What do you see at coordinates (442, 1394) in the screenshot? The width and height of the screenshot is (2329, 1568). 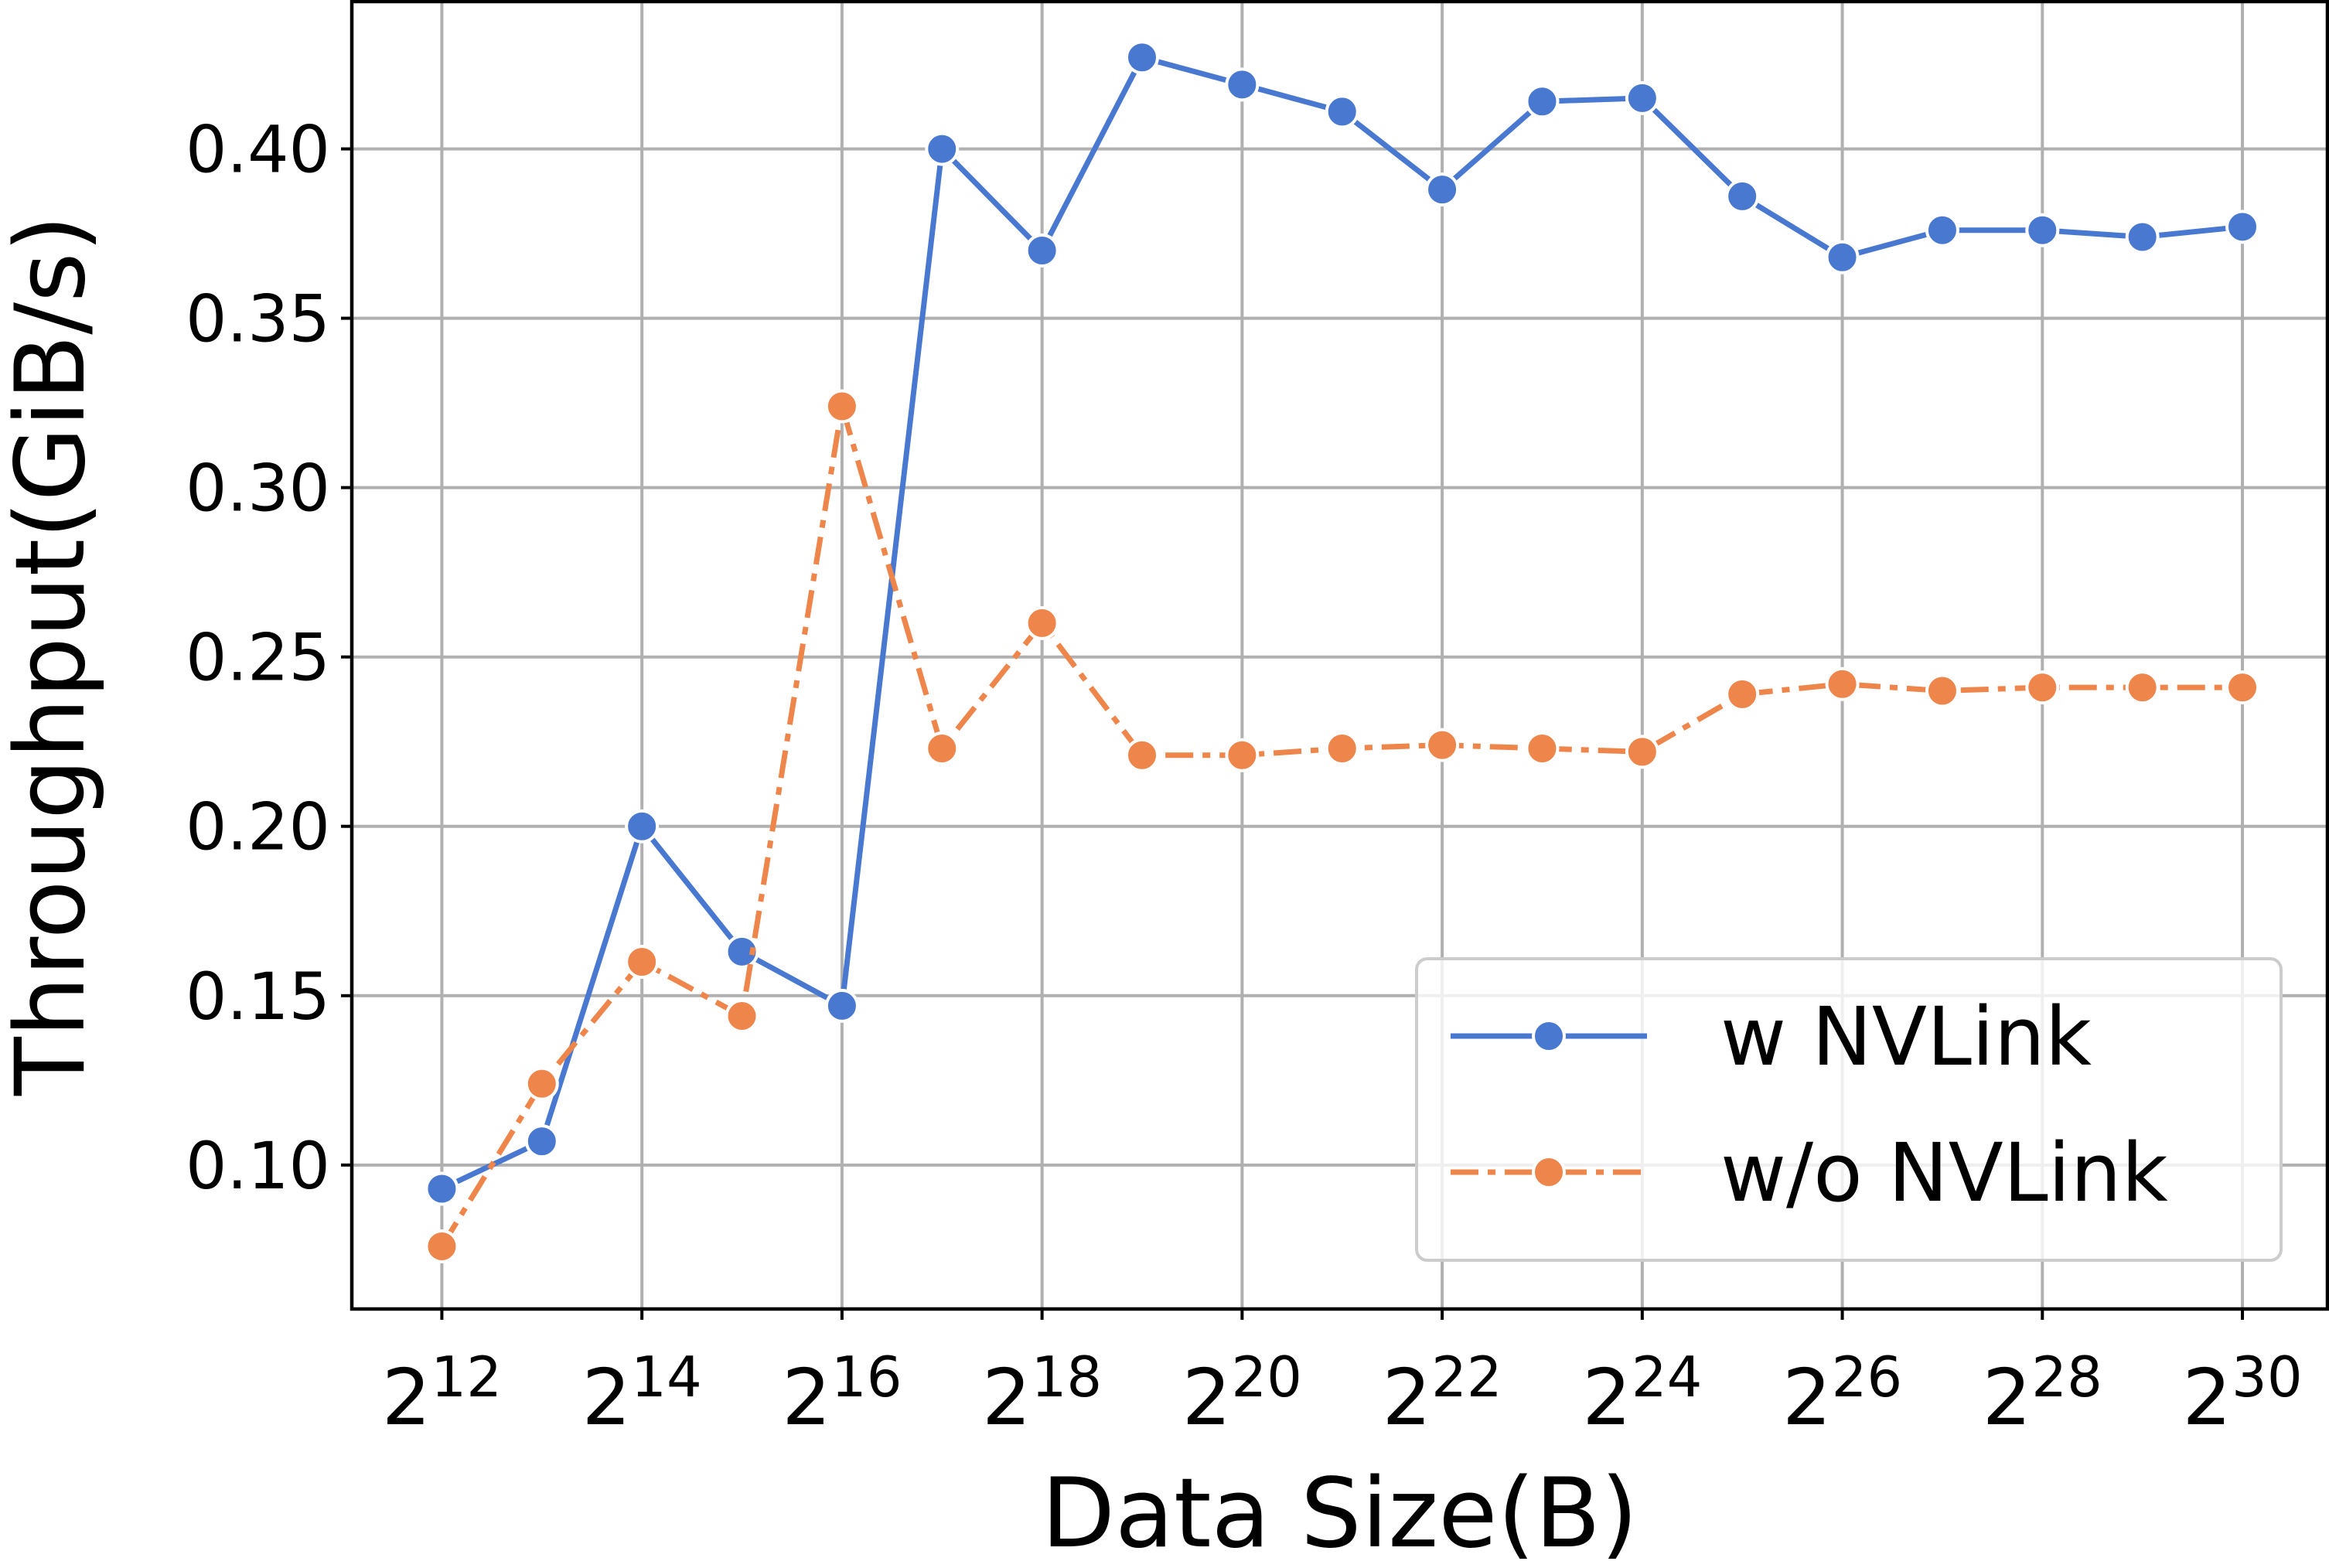 I see `x-tick-label: 212` at bounding box center [442, 1394].